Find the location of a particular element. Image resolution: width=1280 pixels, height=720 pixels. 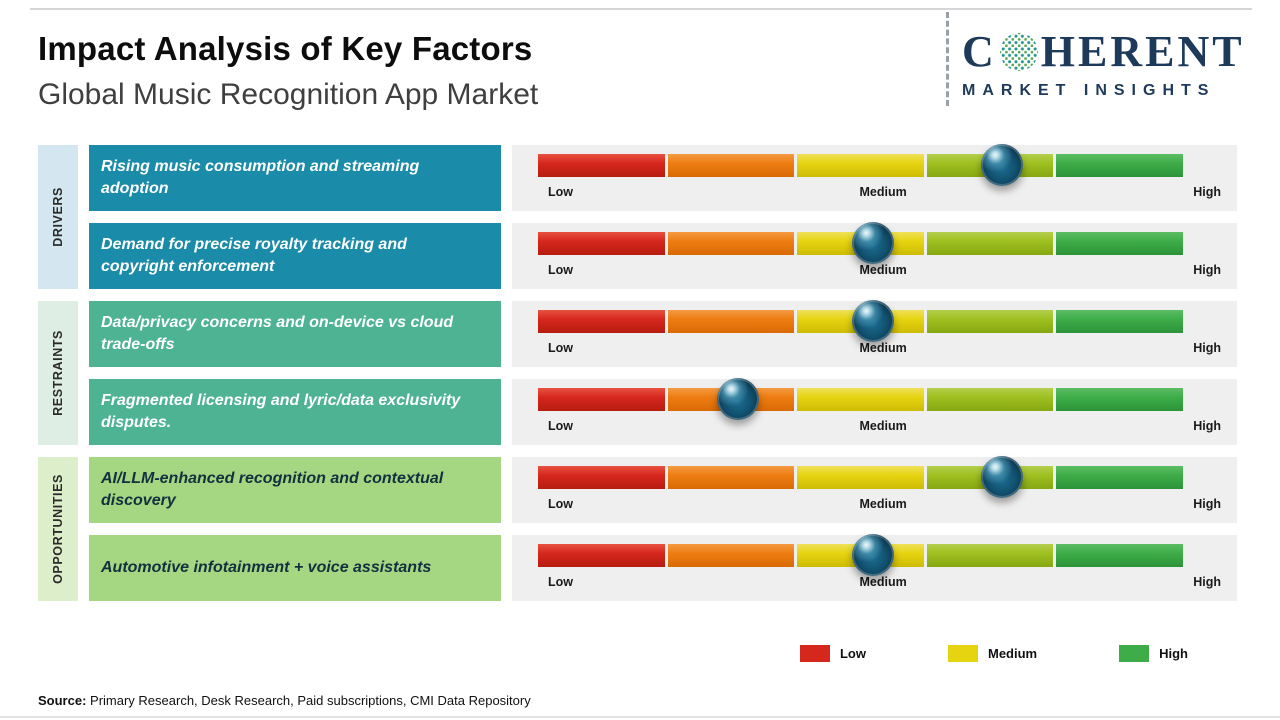

category-strip-drivers: DRIVERS is located at coordinates (58, 217).